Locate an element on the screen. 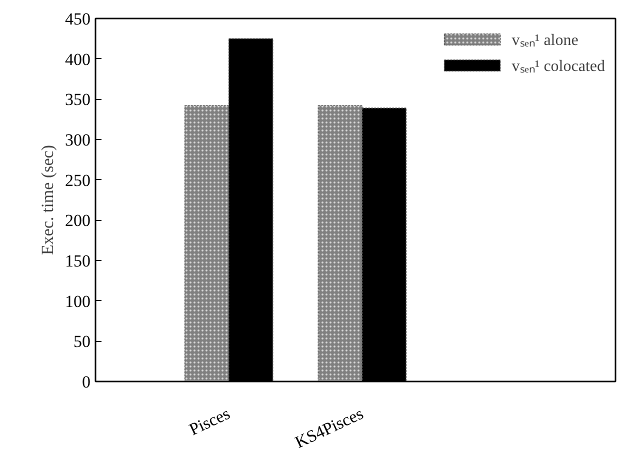 The image size is (632, 463). y-axis-title: Exec. time (sec) is located at coordinates (47, 200).